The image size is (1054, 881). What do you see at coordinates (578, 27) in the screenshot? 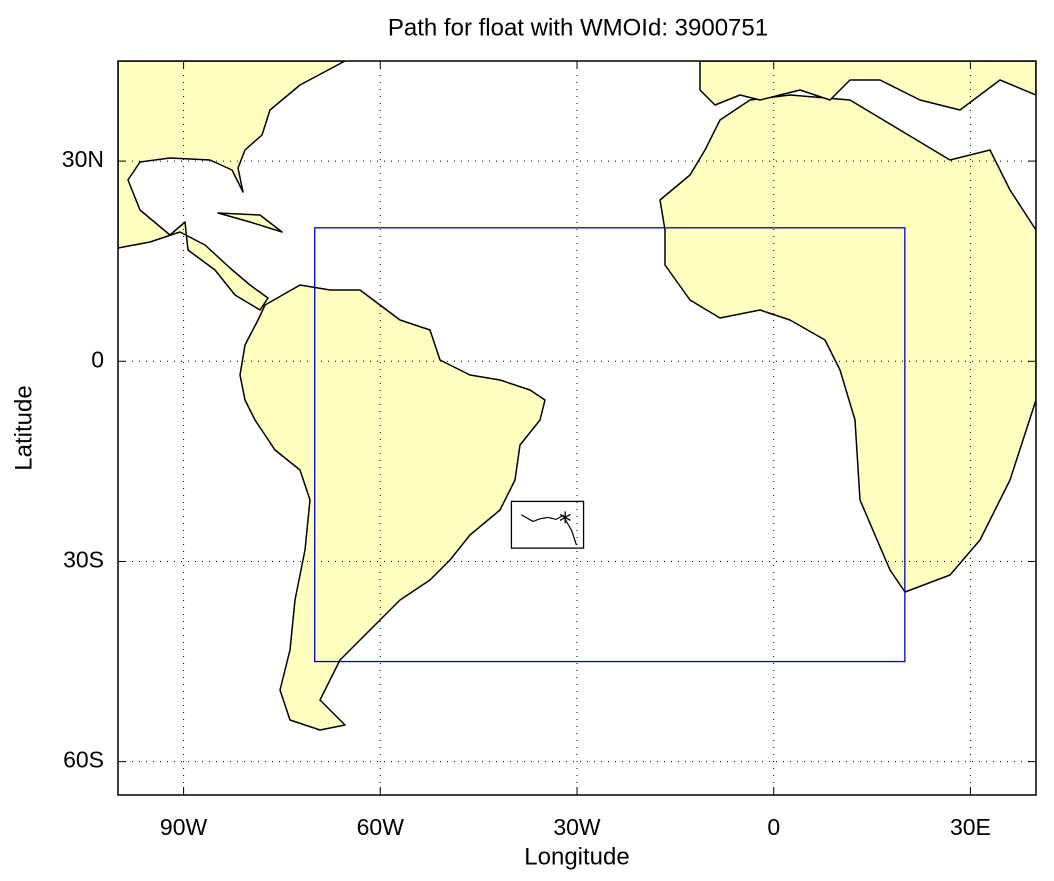
I see `chart-title: Path for float with WMOId: 3900751` at bounding box center [578, 27].